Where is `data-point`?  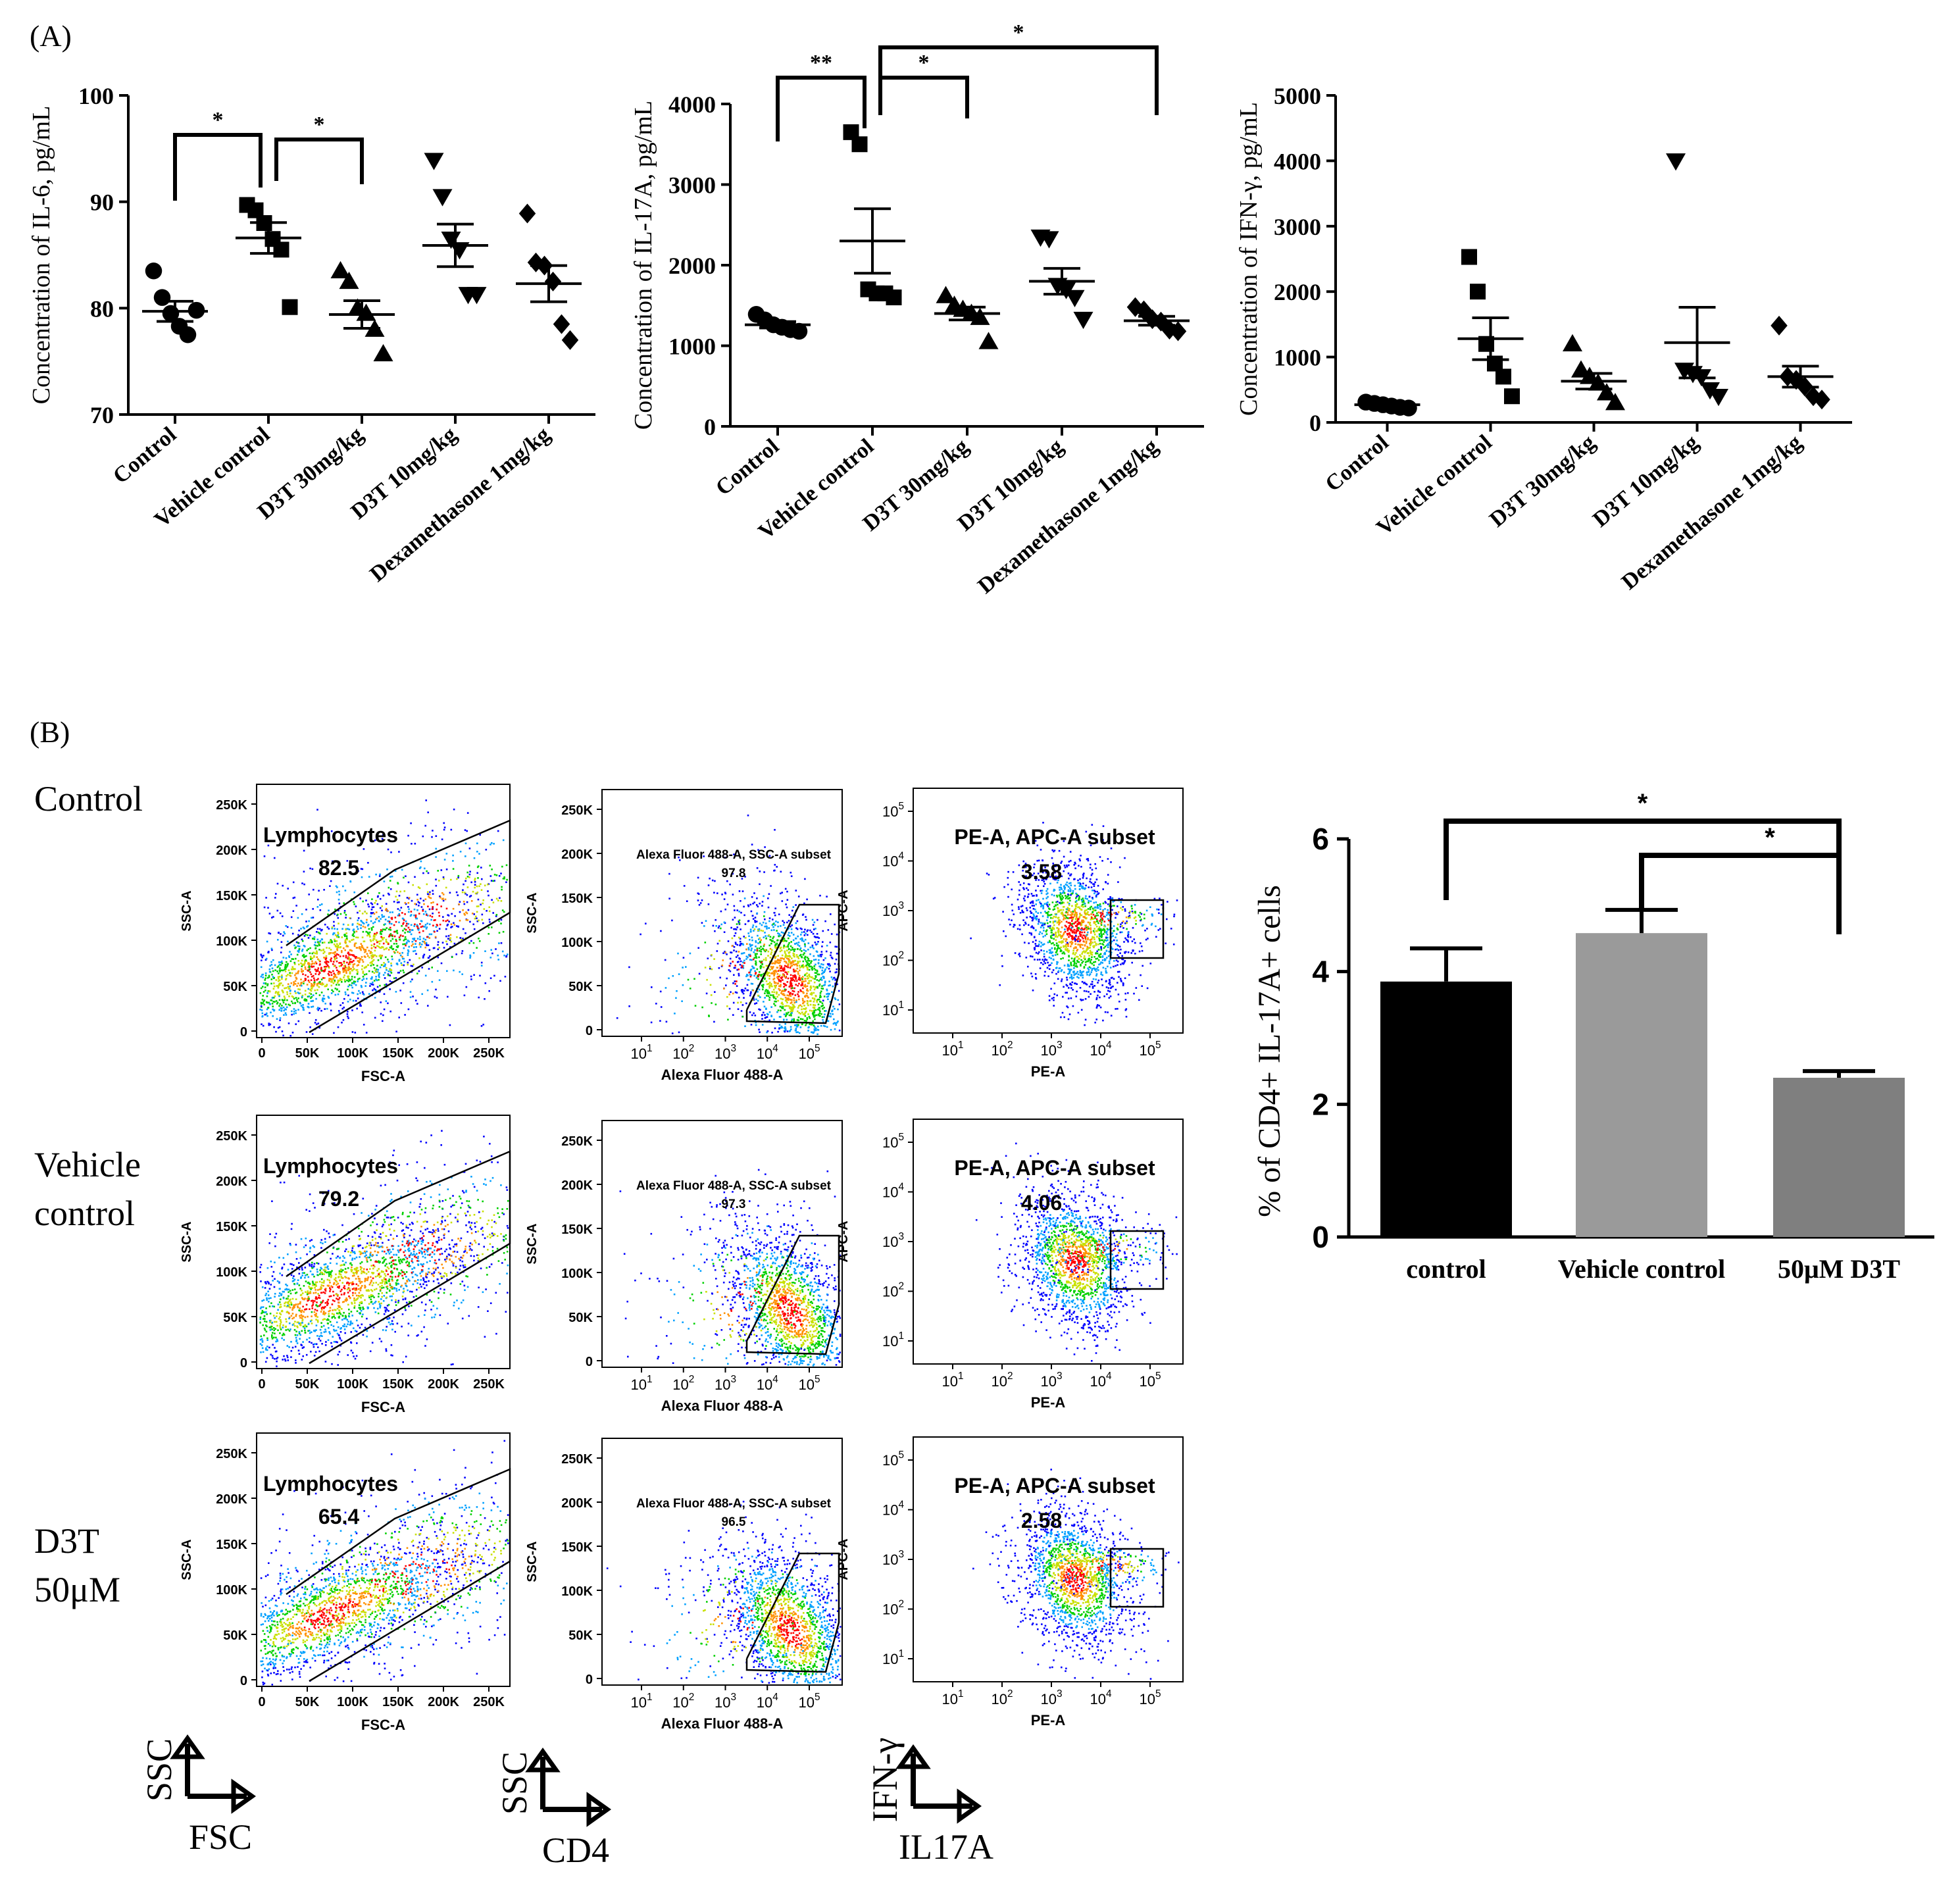
data-point is located at coordinates (860, 144).